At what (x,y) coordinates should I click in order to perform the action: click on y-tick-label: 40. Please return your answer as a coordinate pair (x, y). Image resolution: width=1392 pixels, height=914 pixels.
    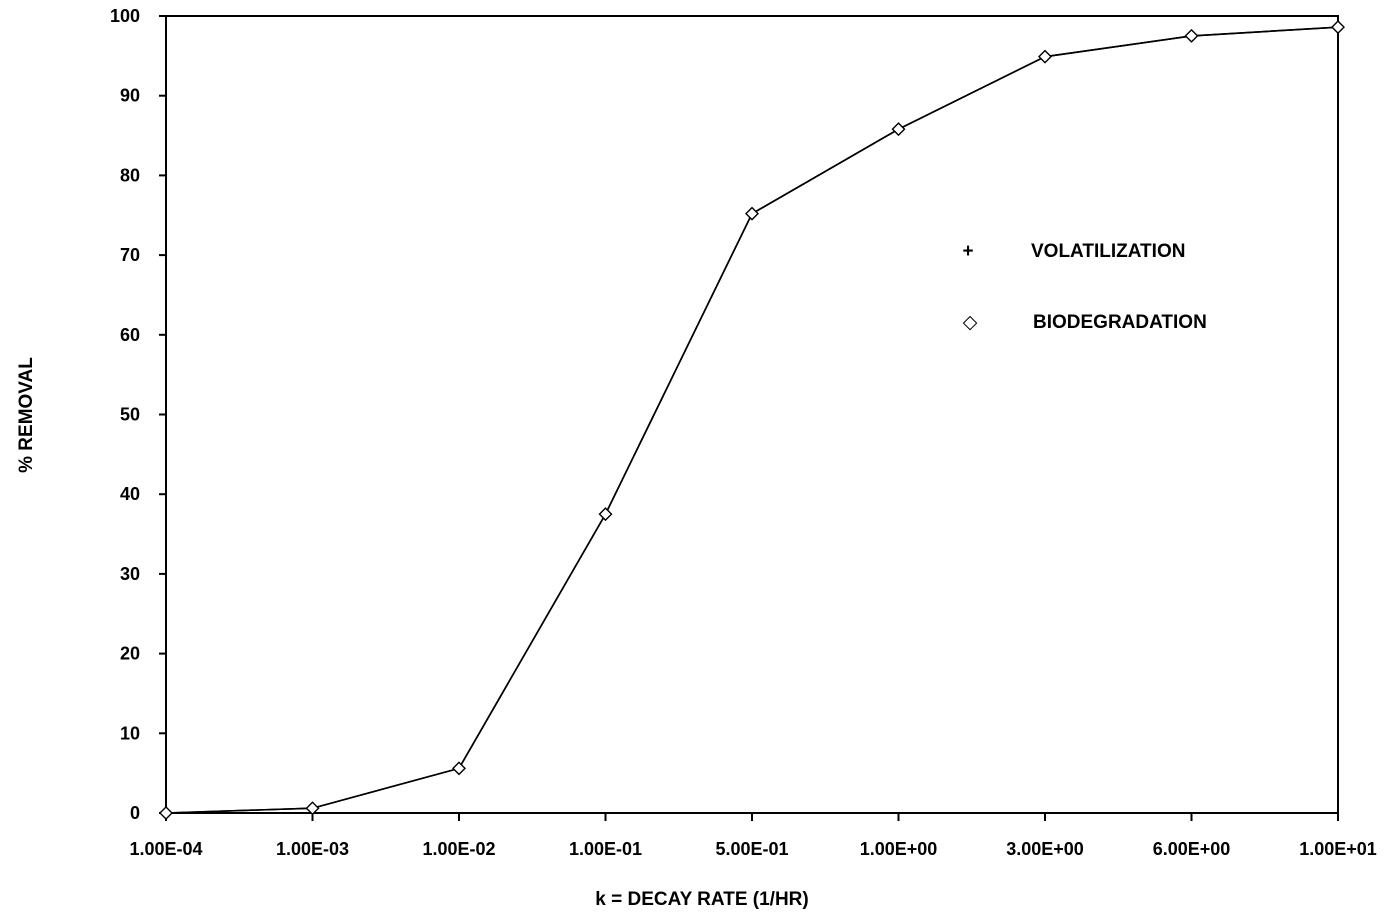
    Looking at the image, I should click on (130, 494).